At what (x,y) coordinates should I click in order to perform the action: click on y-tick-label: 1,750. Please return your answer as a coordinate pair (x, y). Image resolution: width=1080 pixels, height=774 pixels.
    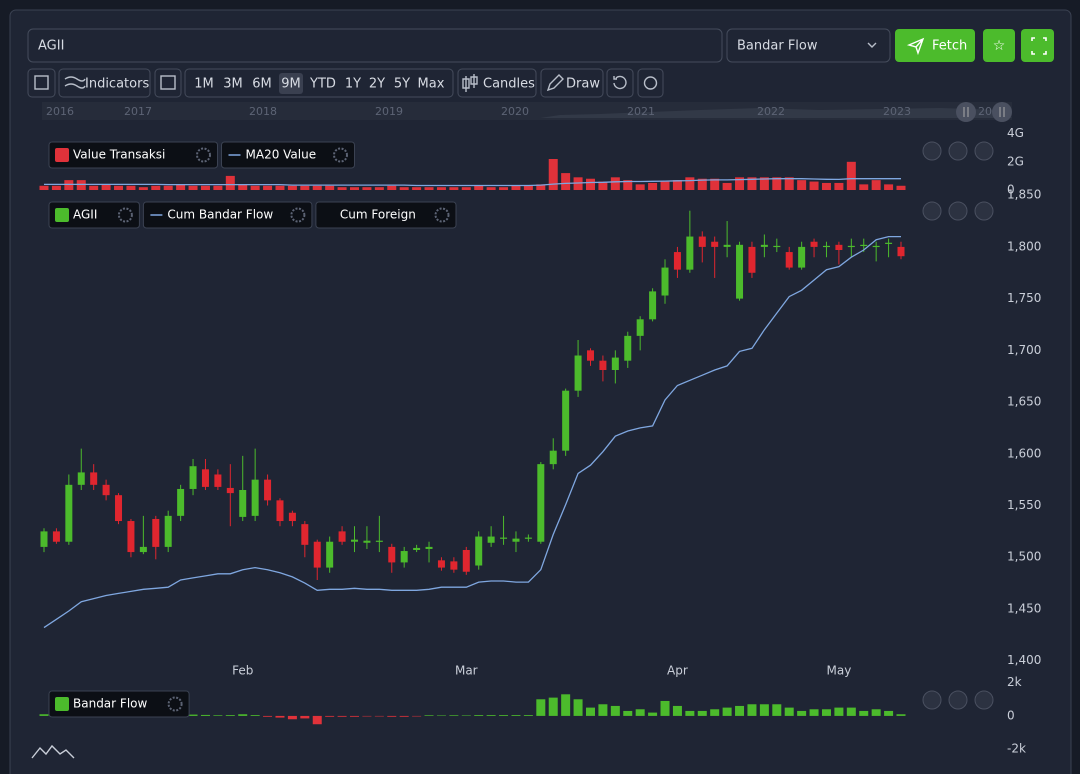
    Looking at the image, I should click on (1024, 298).